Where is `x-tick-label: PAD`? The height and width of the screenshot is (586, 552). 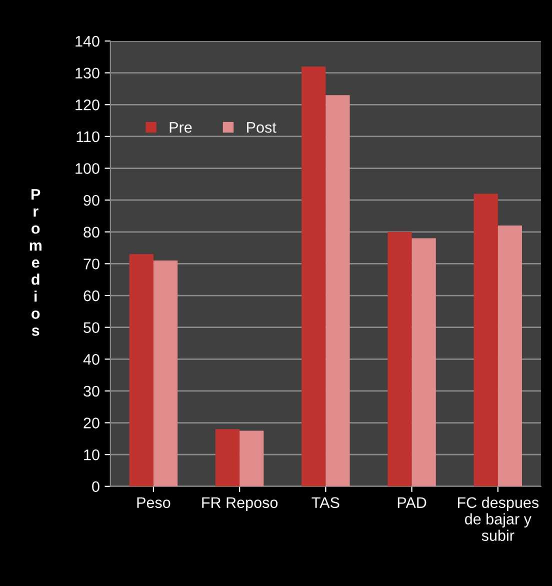 x-tick-label: PAD is located at coordinates (412, 502).